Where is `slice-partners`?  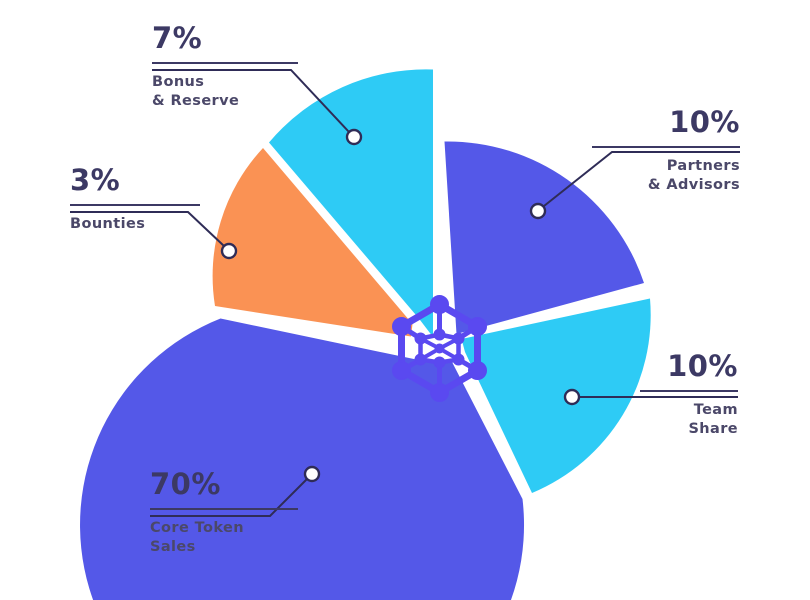 slice-partners is located at coordinates (544, 237).